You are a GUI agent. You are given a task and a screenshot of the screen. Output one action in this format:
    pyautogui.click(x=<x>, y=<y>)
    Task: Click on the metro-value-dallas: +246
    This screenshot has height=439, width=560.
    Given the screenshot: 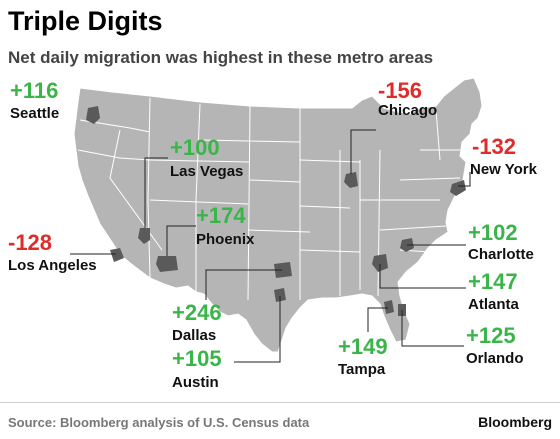 What is the action you would take?
    pyautogui.click(x=197, y=312)
    